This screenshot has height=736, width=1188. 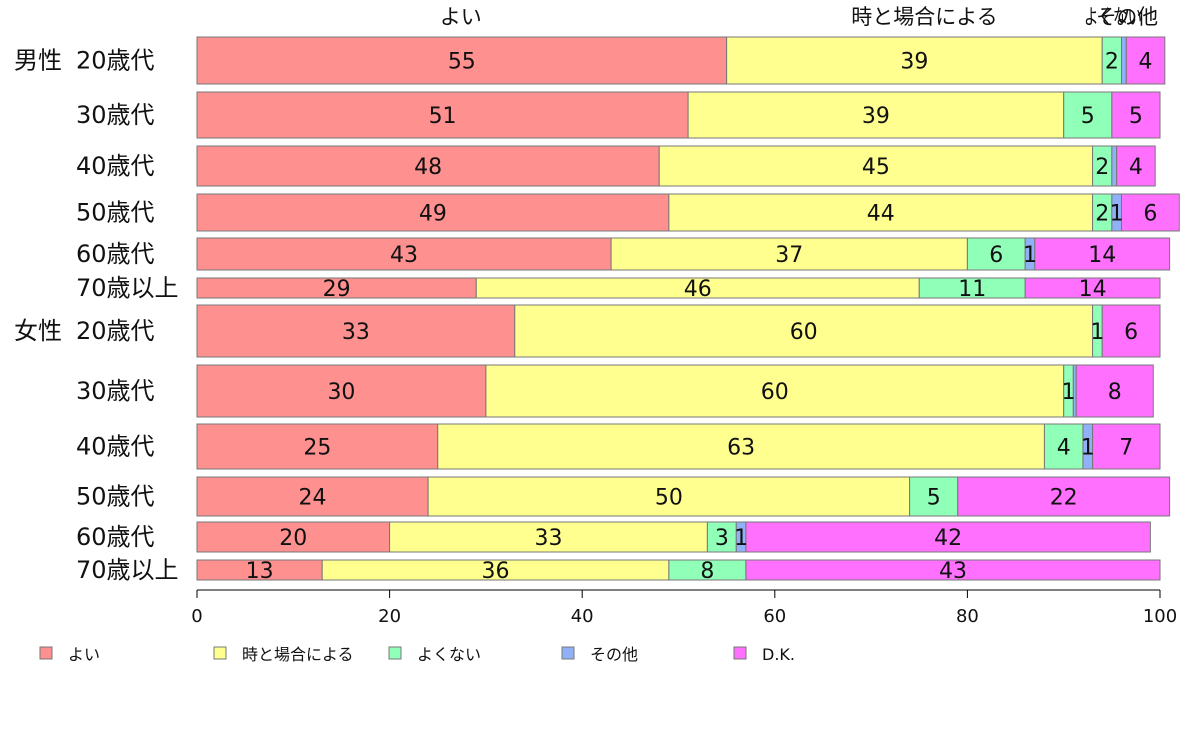 I want to click on data-label: 14, so click(x=1093, y=289).